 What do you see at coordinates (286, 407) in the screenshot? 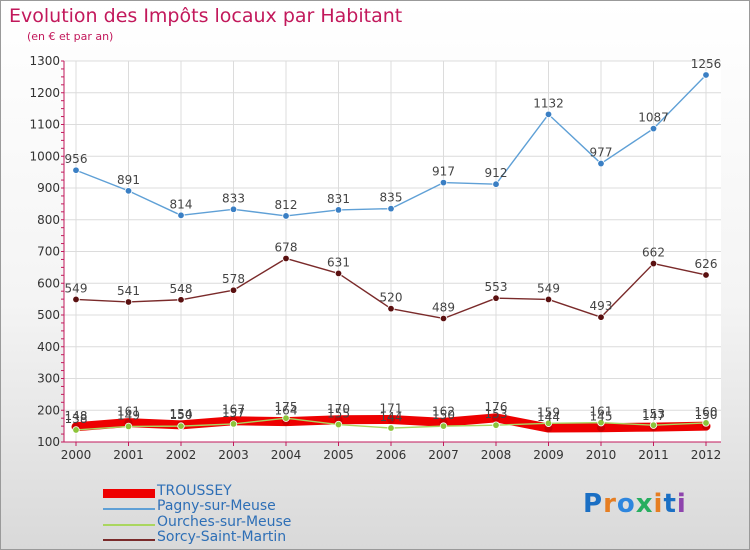
I see `data-label-ourches-sur-meuse: 175` at bounding box center [286, 407].